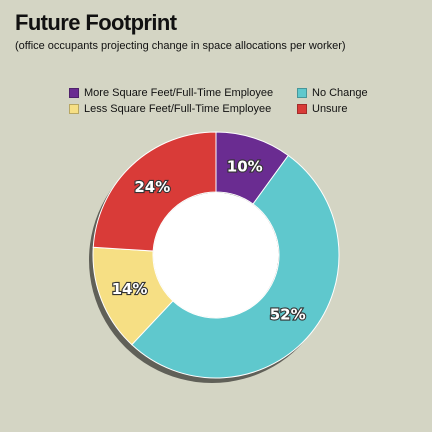 The image size is (432, 432). What do you see at coordinates (245, 167) in the screenshot?
I see `slice-label-more-square-feet: 10%` at bounding box center [245, 167].